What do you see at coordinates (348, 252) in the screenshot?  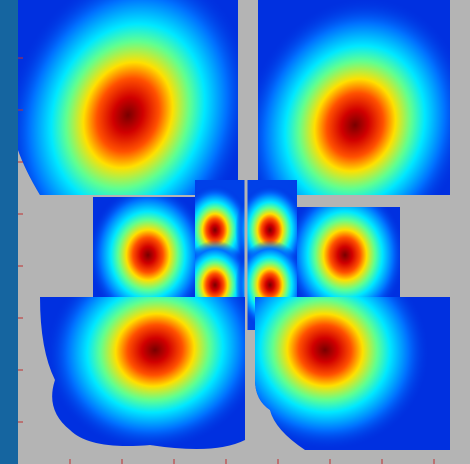 I see `panel-middle-right` at bounding box center [348, 252].